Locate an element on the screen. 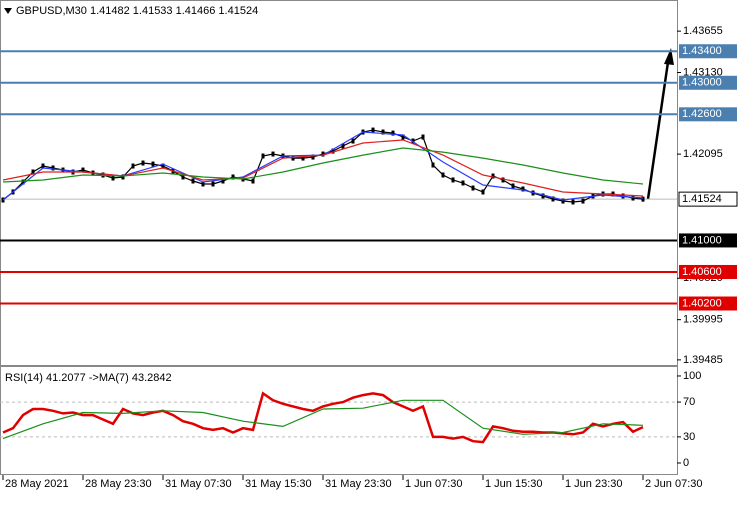 The image size is (739, 507). y-tick-label: 1.43655 is located at coordinates (703, 31).